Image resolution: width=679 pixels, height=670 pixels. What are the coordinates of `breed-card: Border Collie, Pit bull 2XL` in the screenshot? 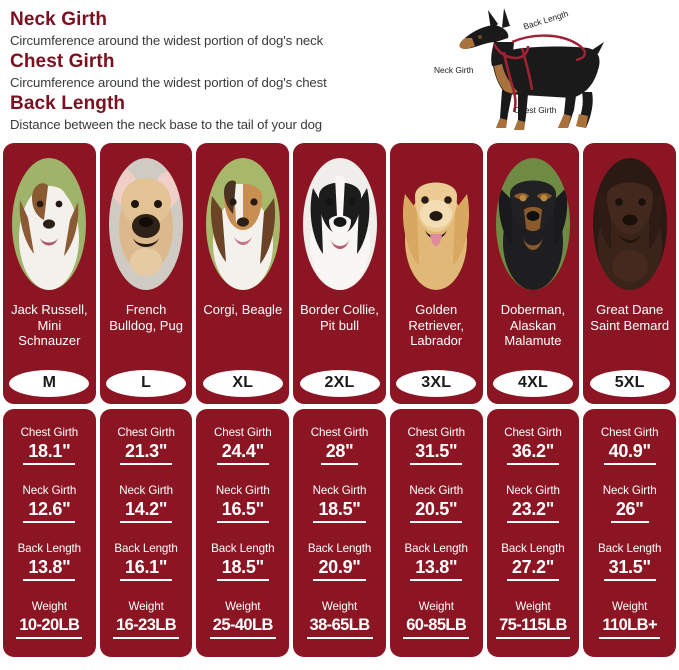 It's located at (339, 273).